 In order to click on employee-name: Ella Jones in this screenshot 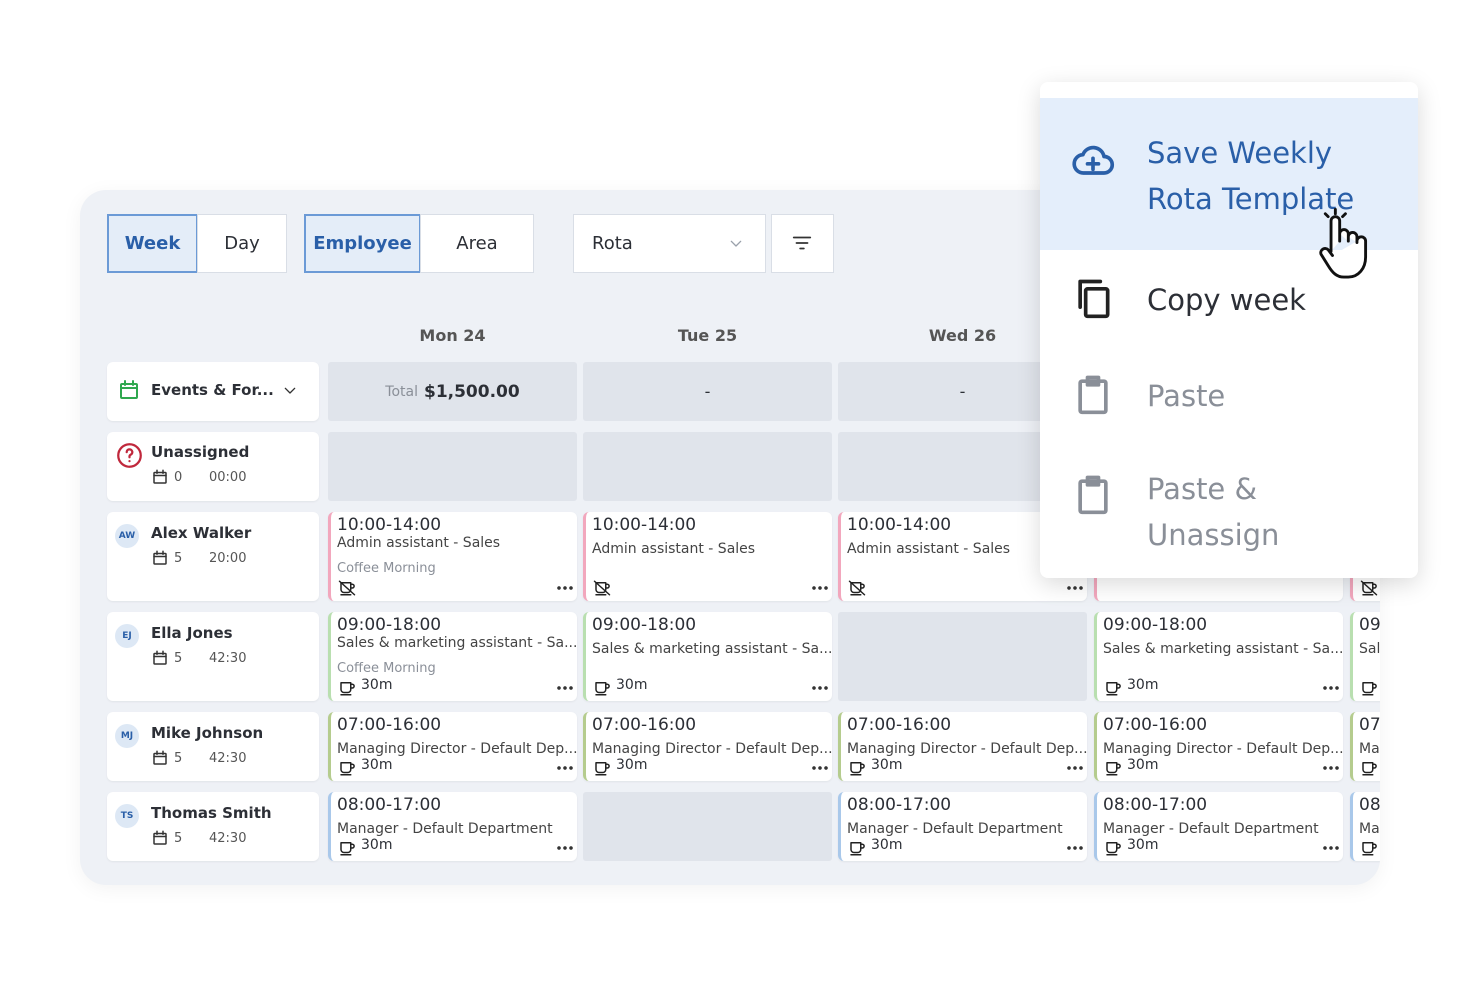, I will do `click(192, 633)`.